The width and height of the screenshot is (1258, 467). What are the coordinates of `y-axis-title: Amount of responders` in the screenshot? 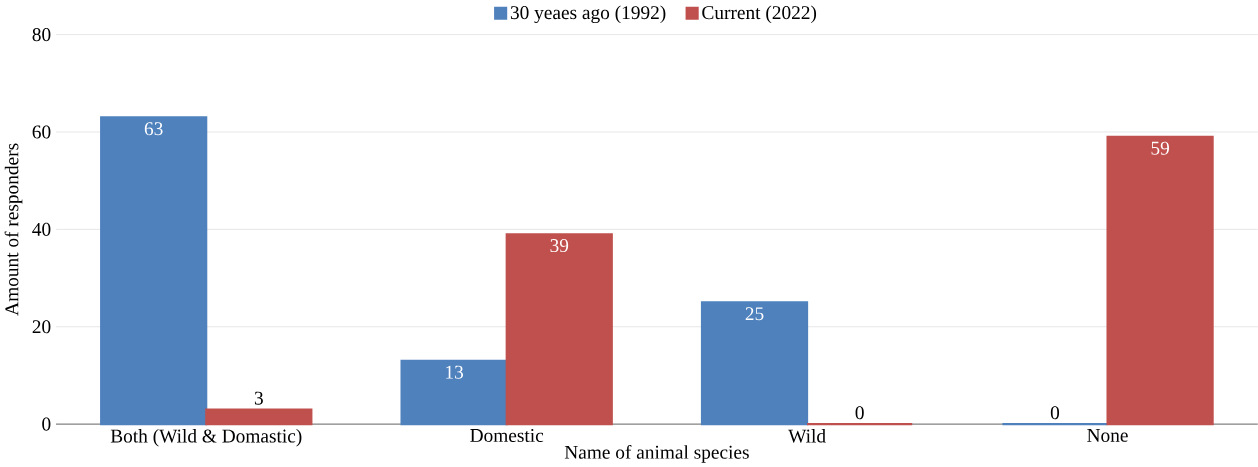 It's located at (13, 229).